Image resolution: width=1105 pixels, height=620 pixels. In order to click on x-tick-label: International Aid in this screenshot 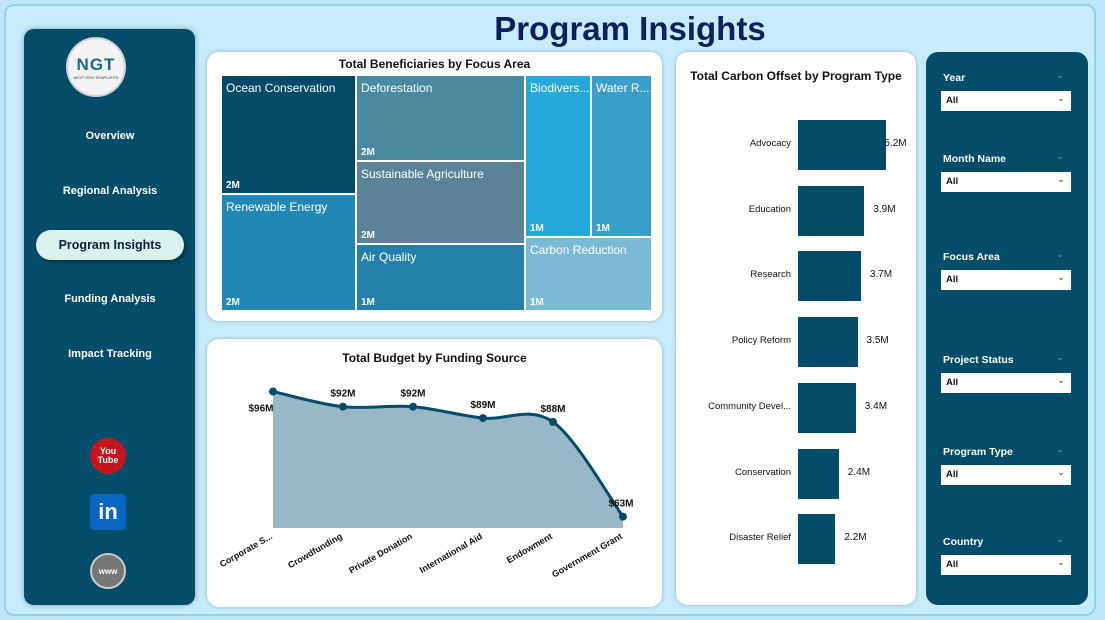, I will do `click(451, 553)`.